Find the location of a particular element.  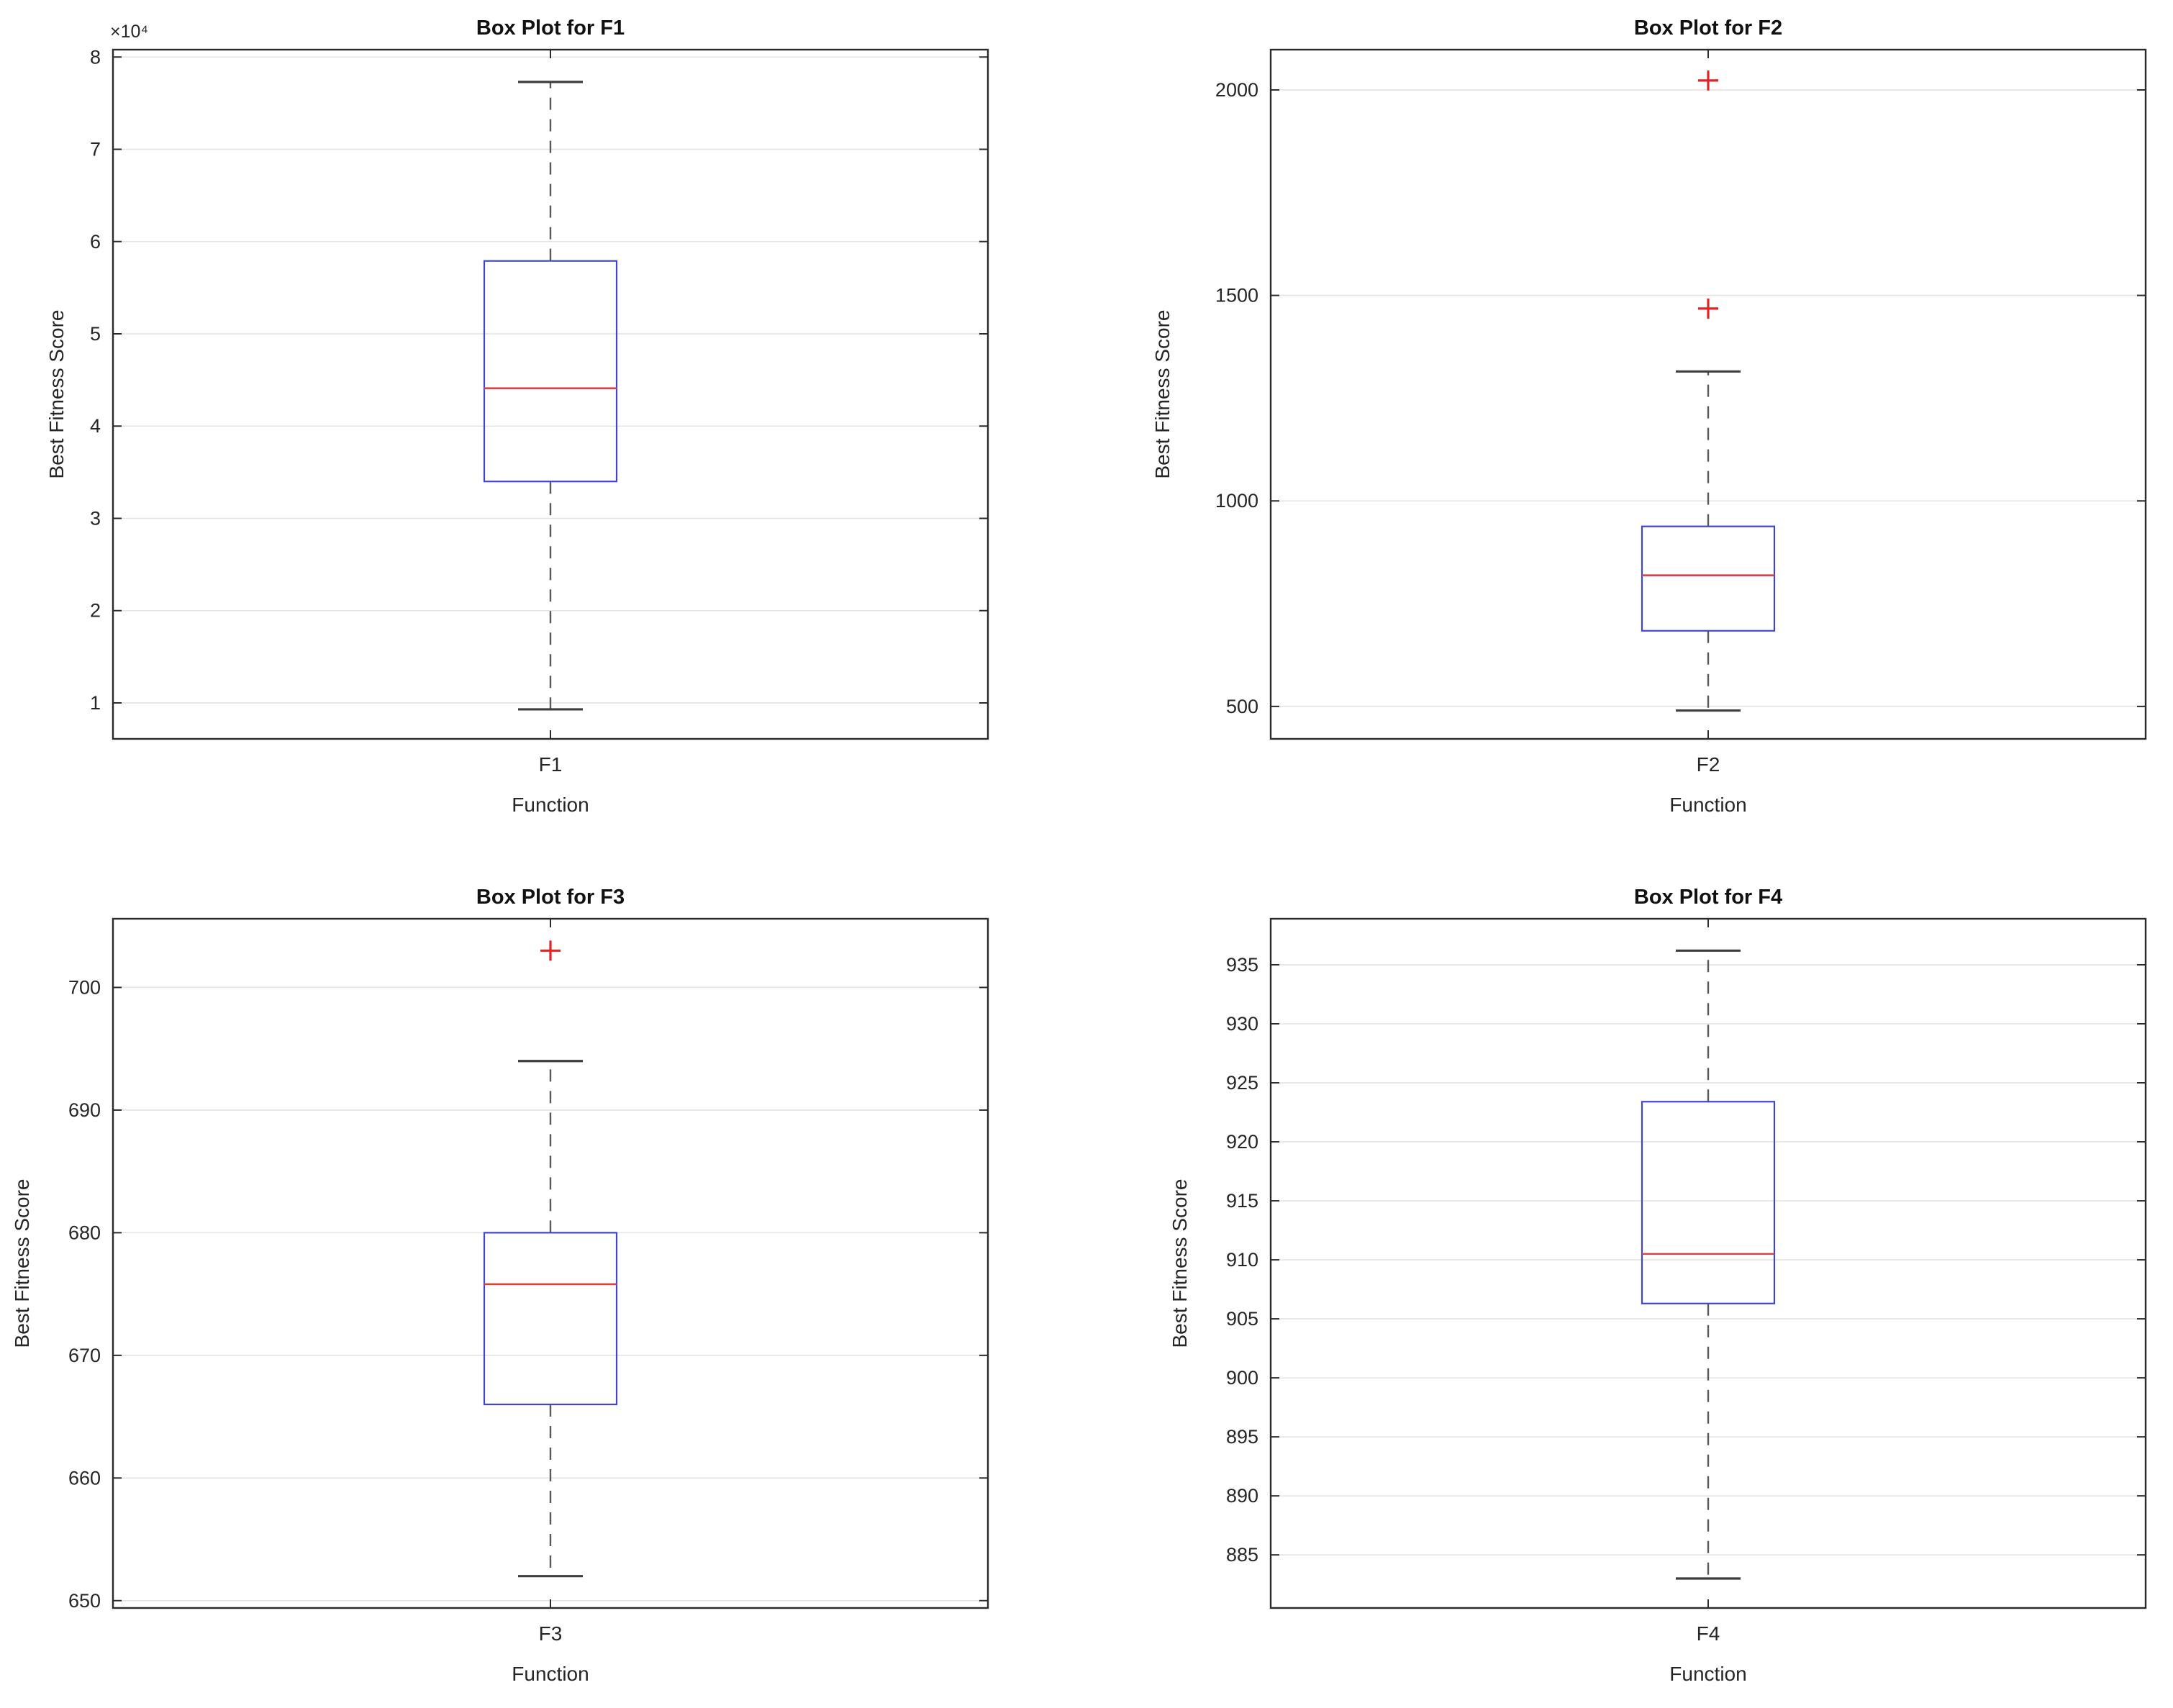

y-tick-label: 2 is located at coordinates (95, 611).